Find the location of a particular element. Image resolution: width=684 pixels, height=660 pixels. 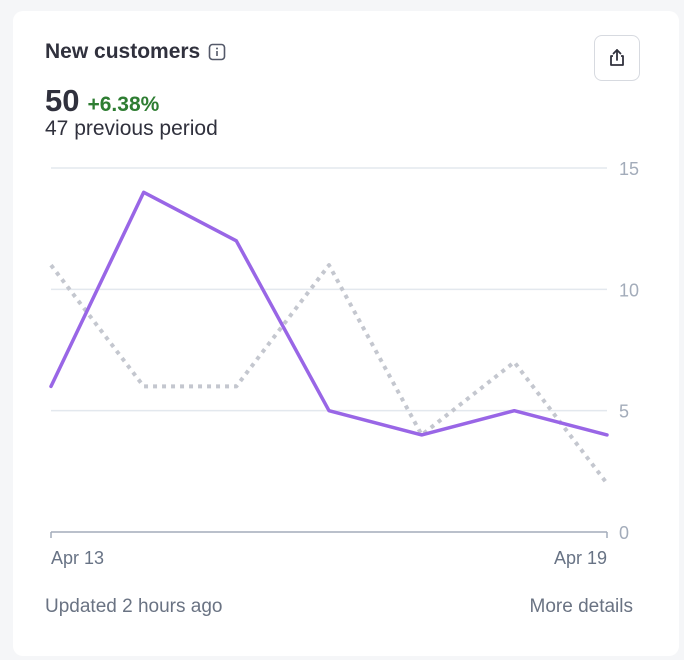

title-row: New customers is located at coordinates (135, 52).